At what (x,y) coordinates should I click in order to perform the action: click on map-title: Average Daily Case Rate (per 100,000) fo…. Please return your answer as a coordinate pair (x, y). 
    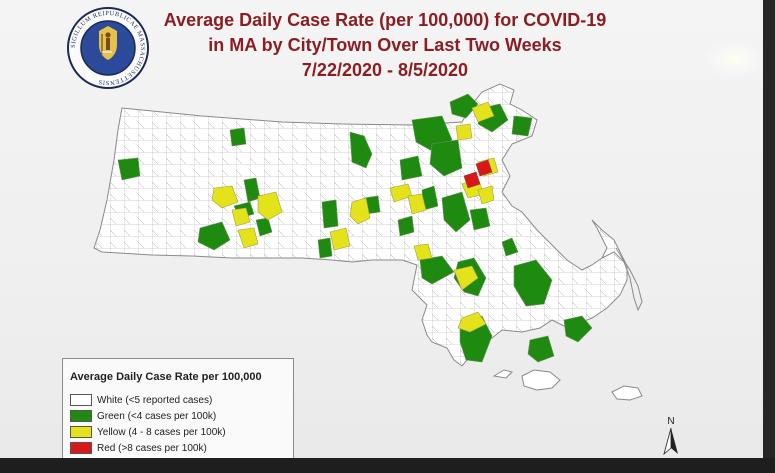
    Looking at the image, I should click on (385, 45).